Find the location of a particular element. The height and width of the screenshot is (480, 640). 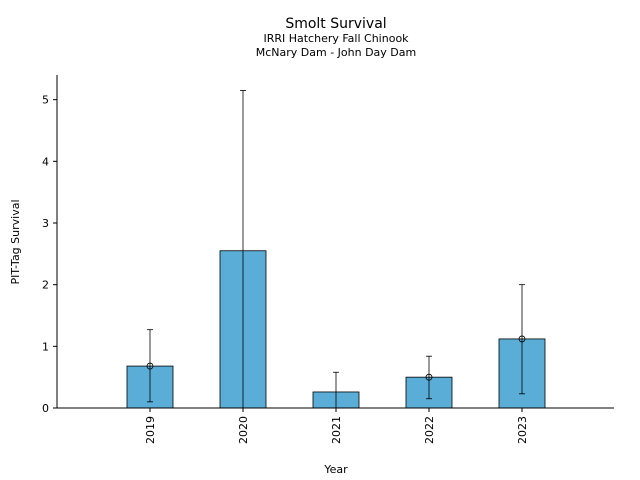

x-axis: 2019 2020 2021 2022 2023 is located at coordinates (335, 425).